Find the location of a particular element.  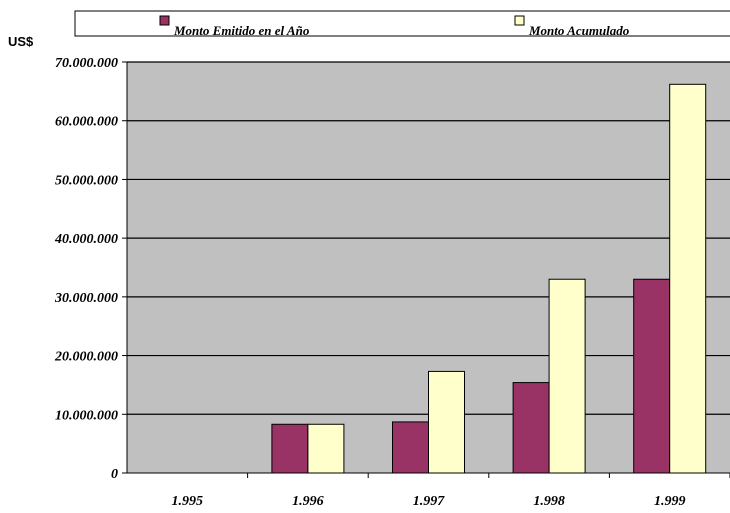

y-tick-label: 0 is located at coordinates (114, 474).